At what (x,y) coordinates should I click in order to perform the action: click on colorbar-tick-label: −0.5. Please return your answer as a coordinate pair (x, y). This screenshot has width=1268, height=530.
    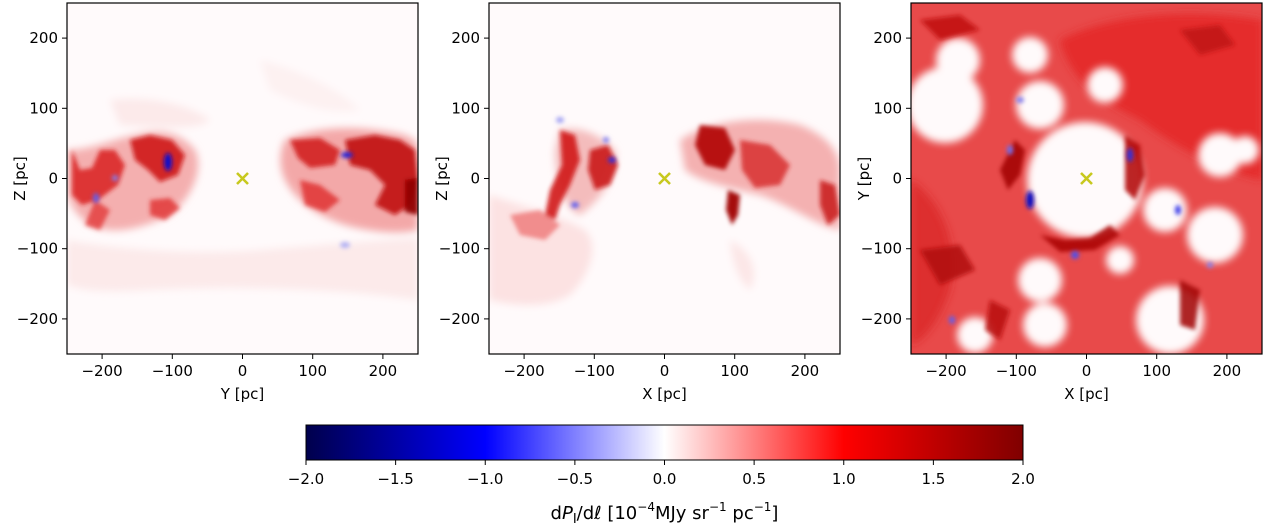
    Looking at the image, I should click on (575, 479).